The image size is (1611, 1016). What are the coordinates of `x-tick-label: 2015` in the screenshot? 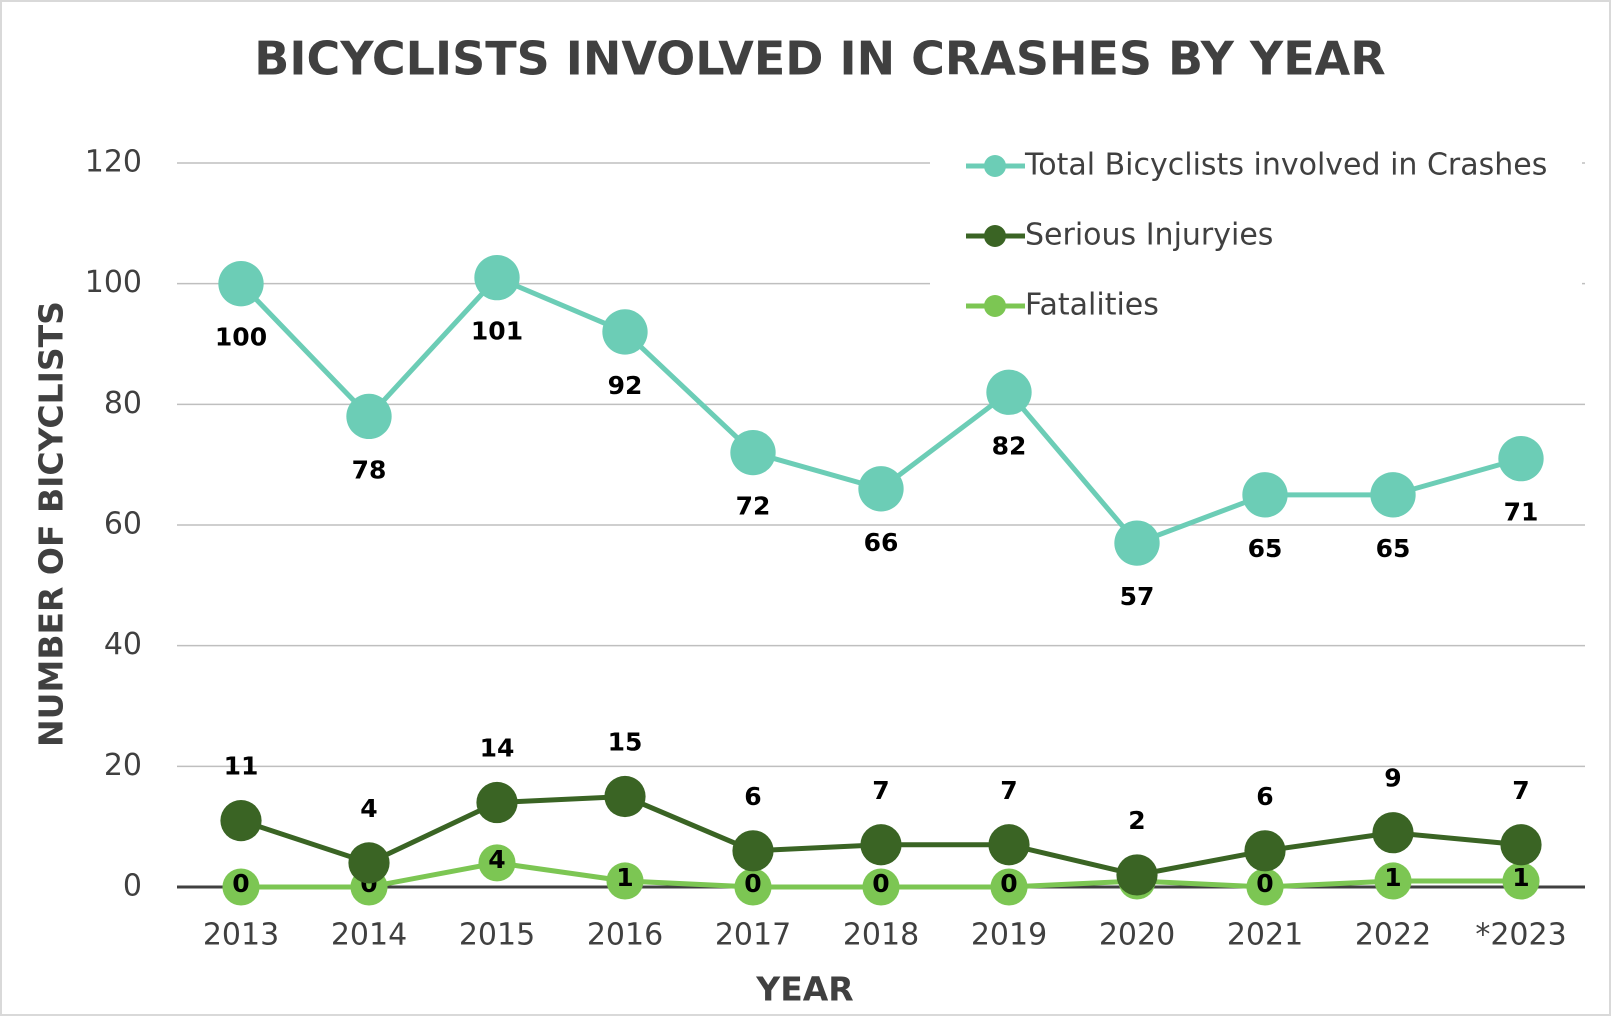 It's located at (497, 935).